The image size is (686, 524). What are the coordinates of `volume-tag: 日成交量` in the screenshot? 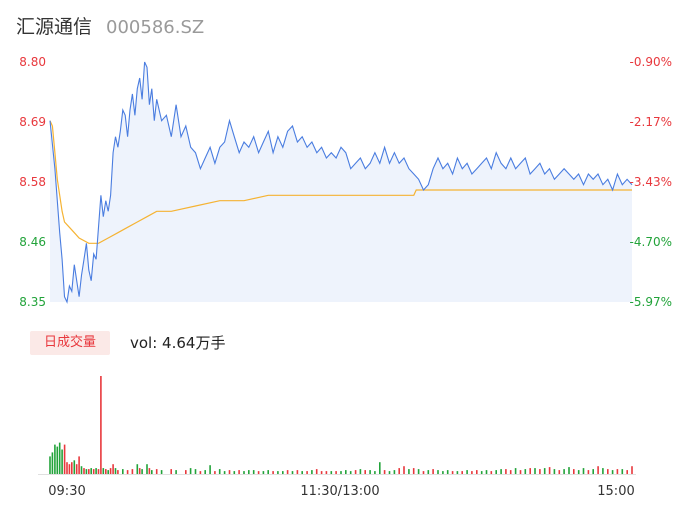 It's located at (70, 343).